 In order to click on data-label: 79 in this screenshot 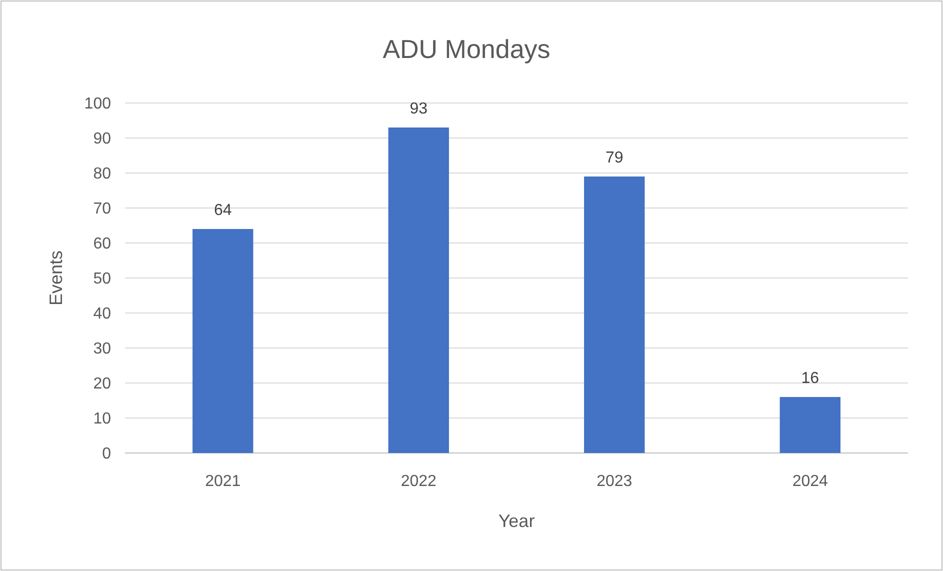, I will do `click(614, 158)`.